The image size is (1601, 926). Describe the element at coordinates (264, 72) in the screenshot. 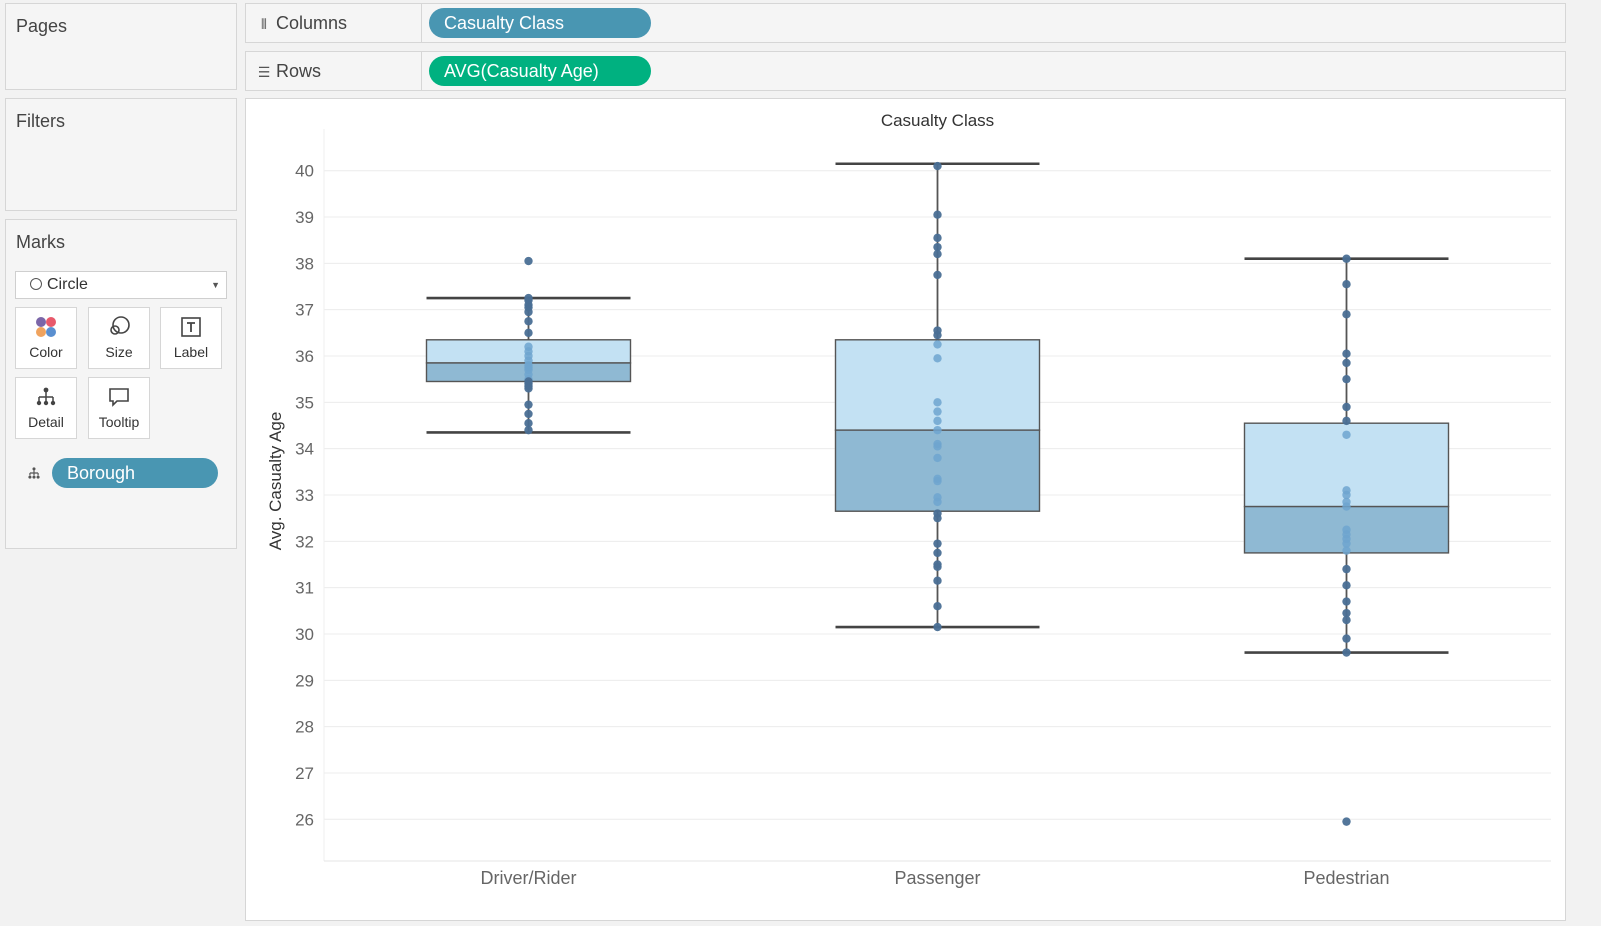

I see `rows-icon: ☰` at that location.